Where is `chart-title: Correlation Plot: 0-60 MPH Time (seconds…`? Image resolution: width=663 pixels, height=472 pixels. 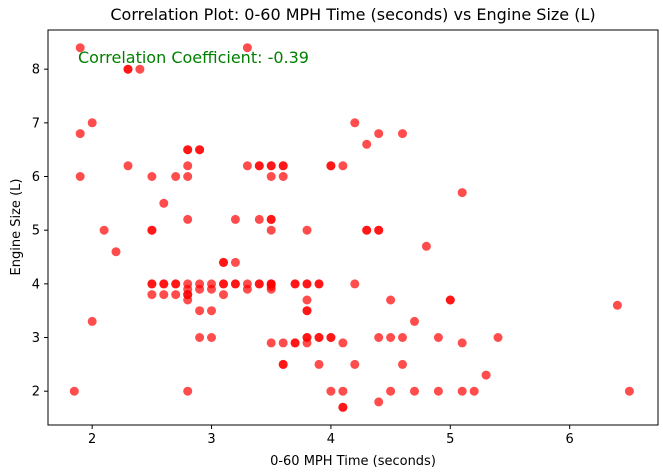
chart-title: Correlation Plot: 0-60 MPH Time (seconds… is located at coordinates (352, 14).